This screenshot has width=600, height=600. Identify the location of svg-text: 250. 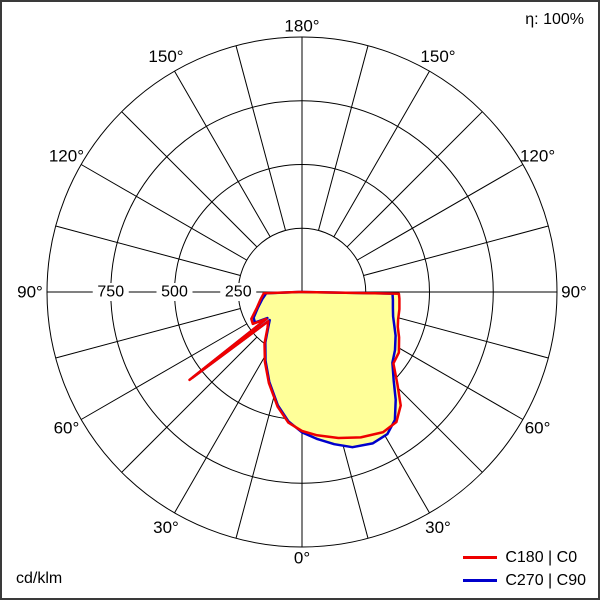
(238, 292).